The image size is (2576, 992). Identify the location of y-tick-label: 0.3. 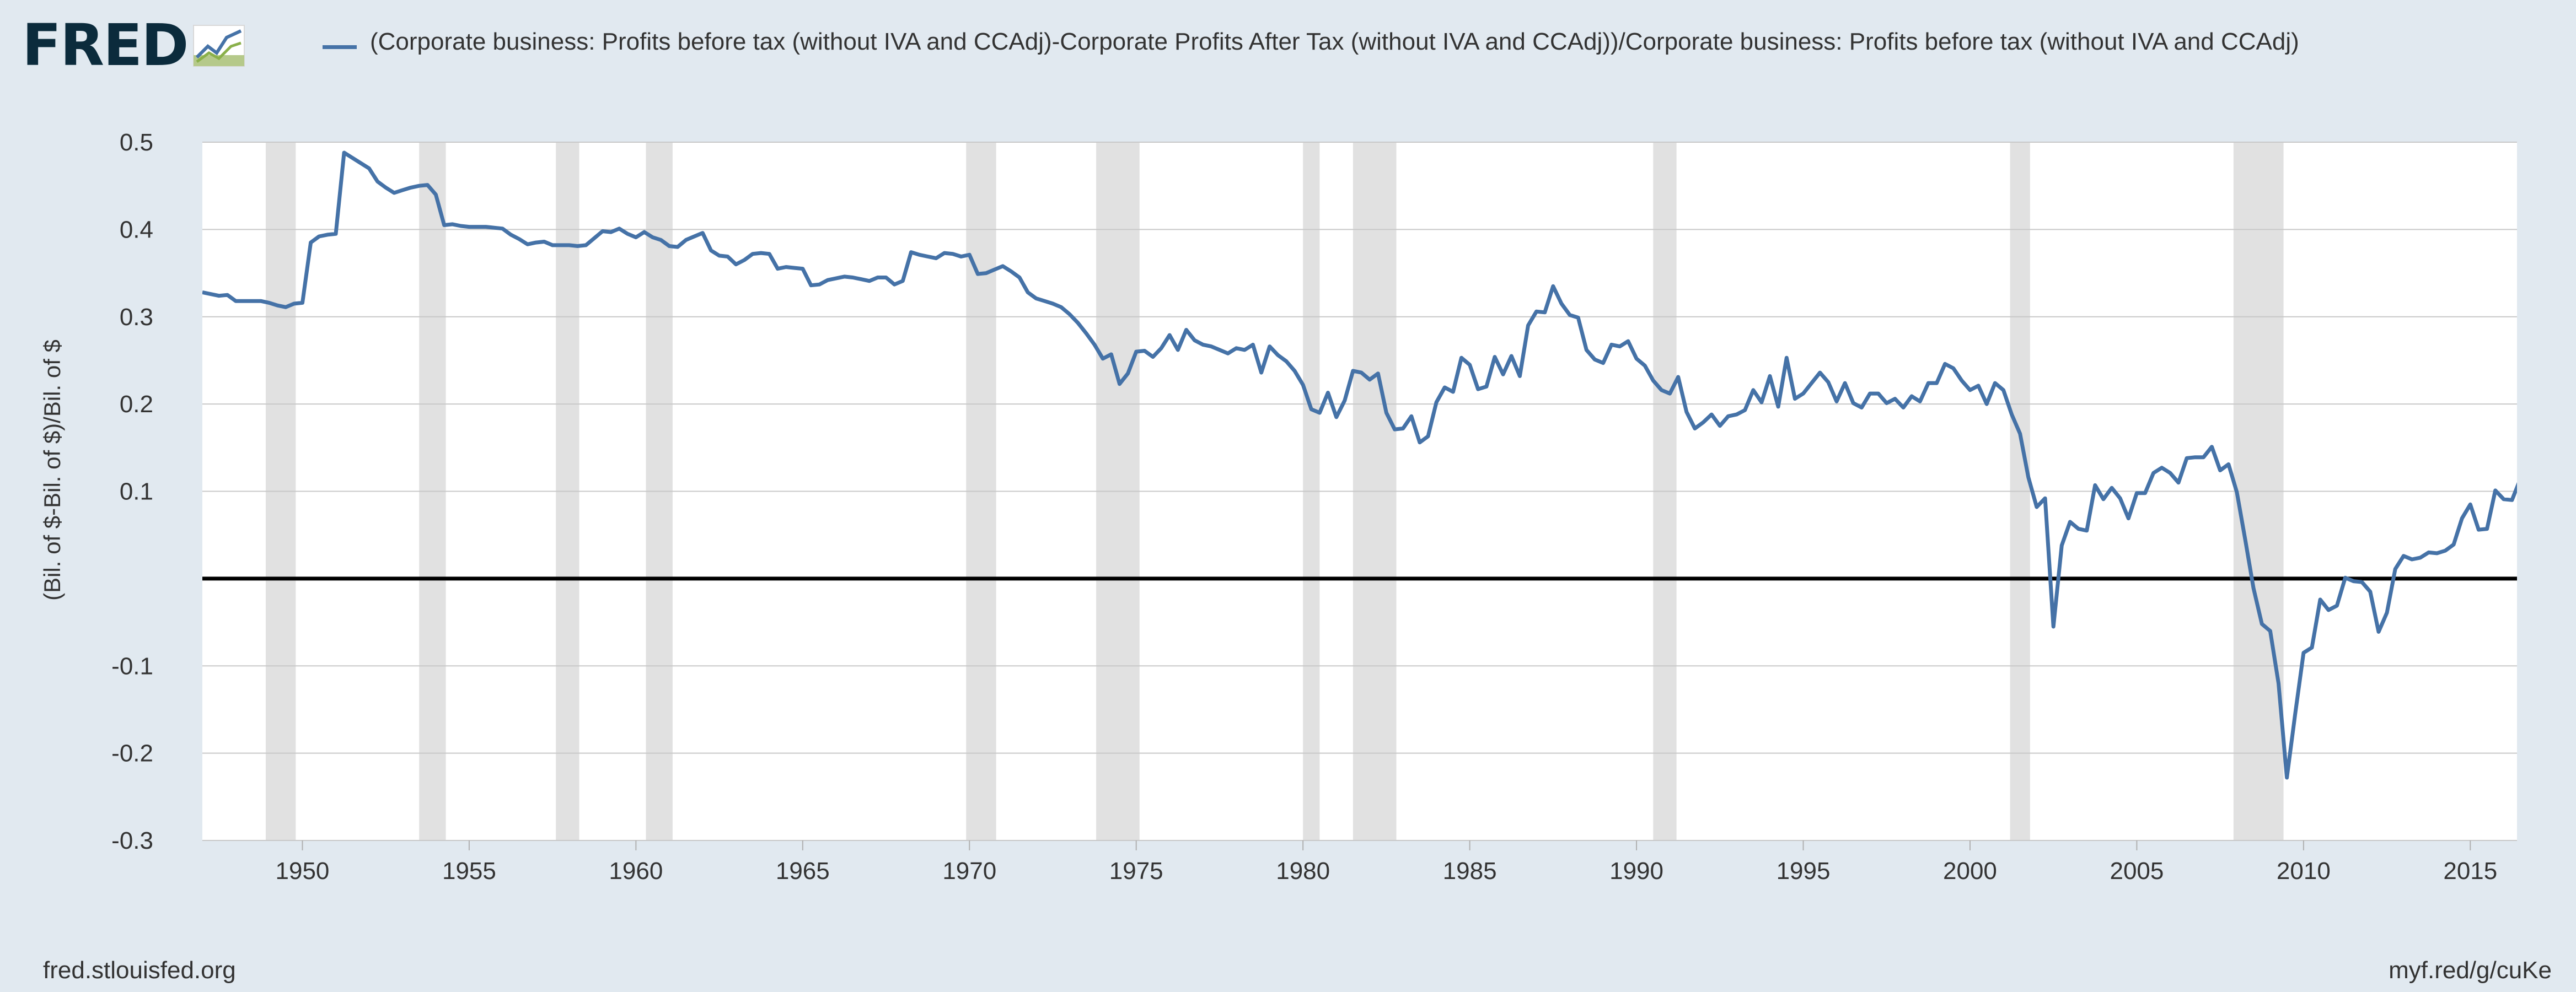
(136, 317).